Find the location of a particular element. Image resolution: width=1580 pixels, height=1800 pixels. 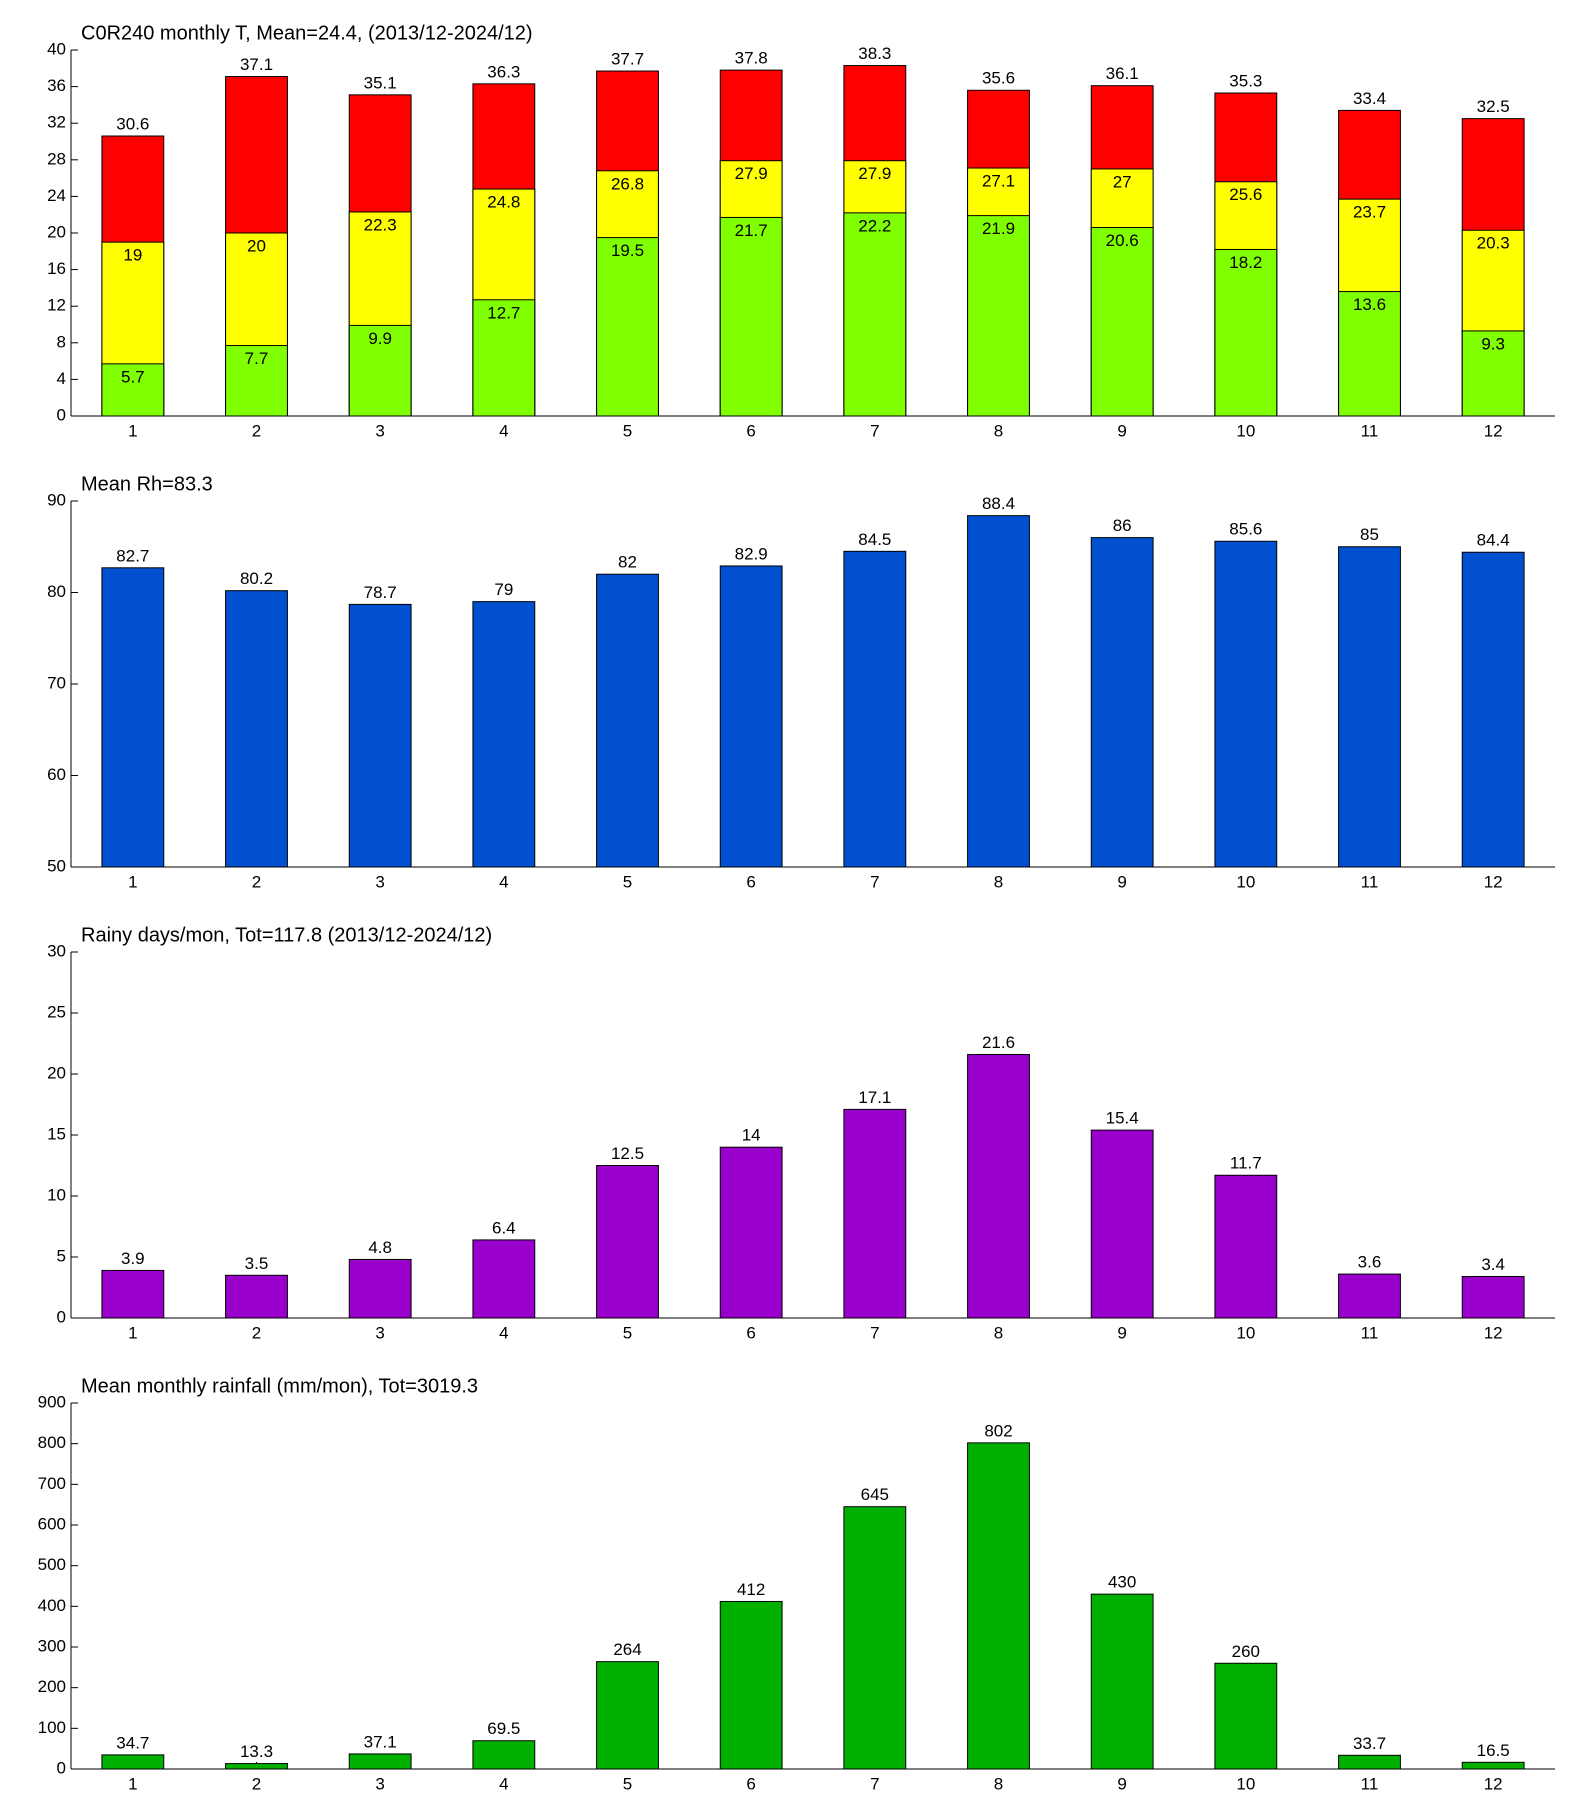

y-tick-label: 15 is located at coordinates (56, 1133).